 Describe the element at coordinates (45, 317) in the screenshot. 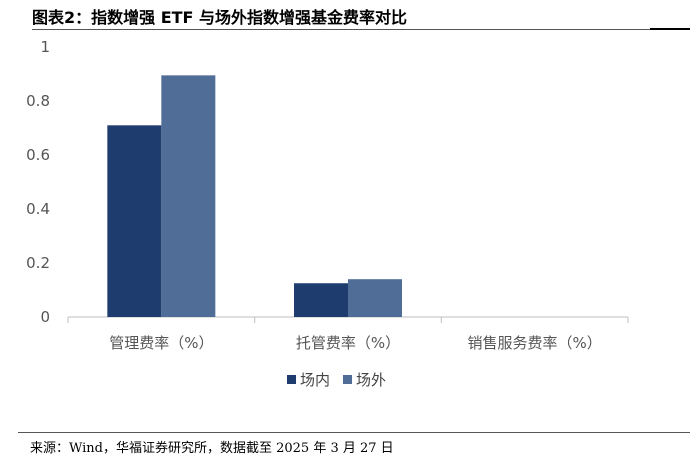

I see `y-tick-label: 0` at that location.